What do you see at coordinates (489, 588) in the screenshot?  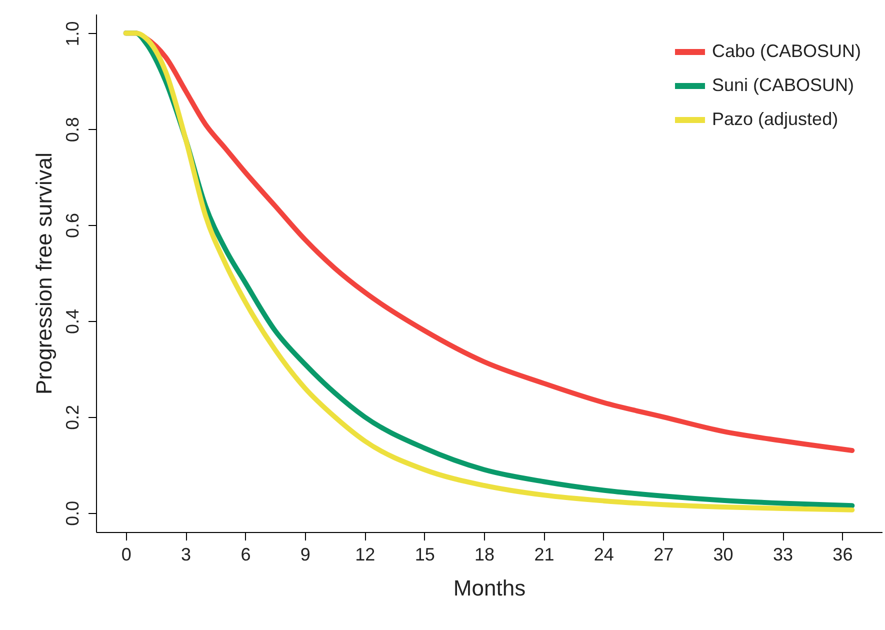 I see `x-axis-title: Months` at bounding box center [489, 588].